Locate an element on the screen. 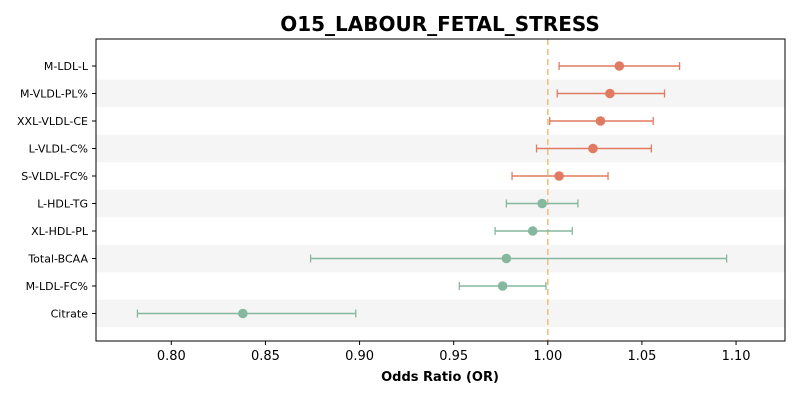 The height and width of the screenshot is (404, 800). x-tick-label: 0.90 is located at coordinates (359, 356).